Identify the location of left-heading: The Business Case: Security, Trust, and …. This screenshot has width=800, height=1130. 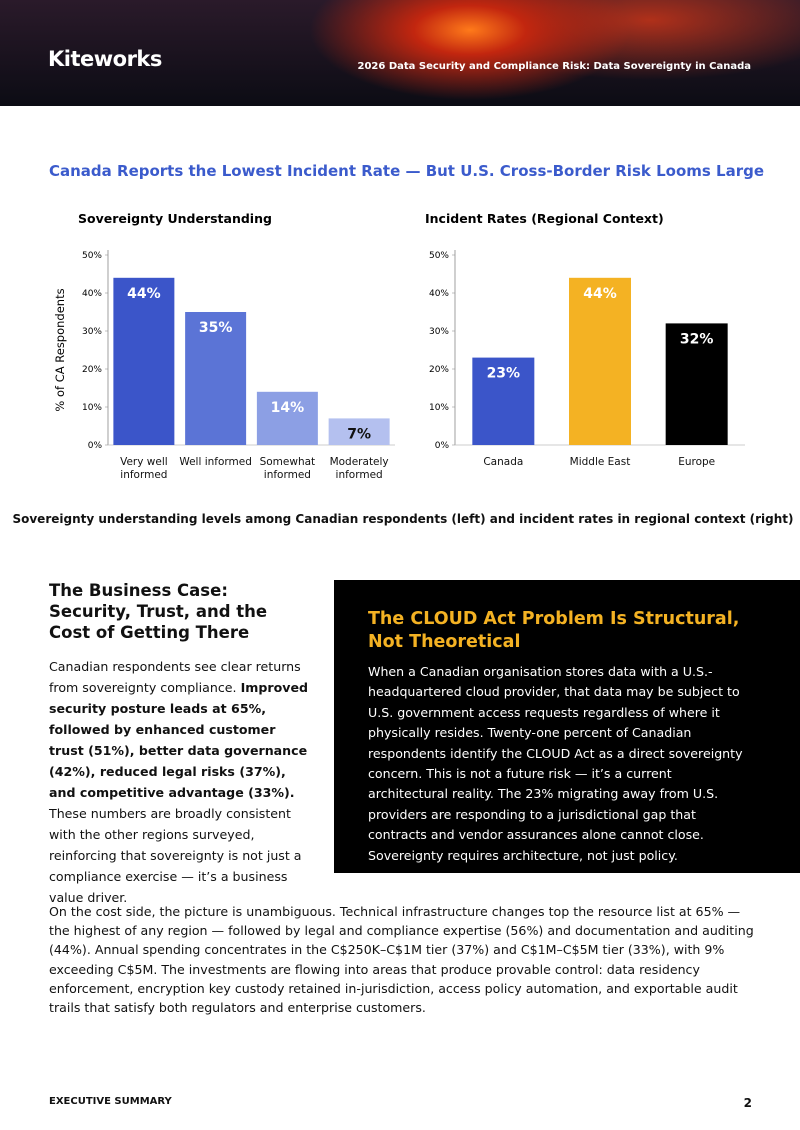
(158, 611).